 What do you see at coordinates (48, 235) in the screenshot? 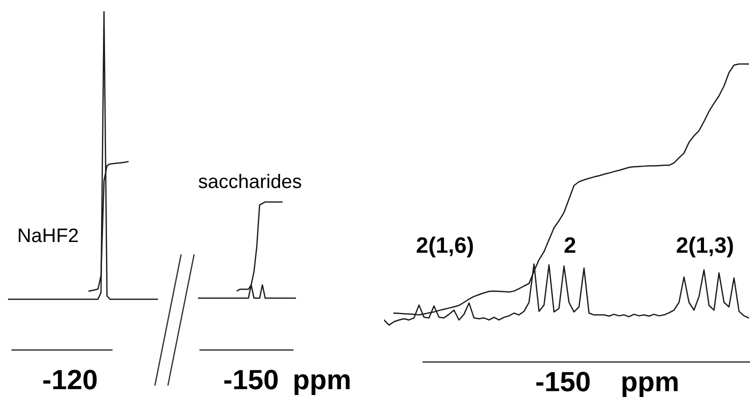
I see `annotation: NaHF2` at bounding box center [48, 235].